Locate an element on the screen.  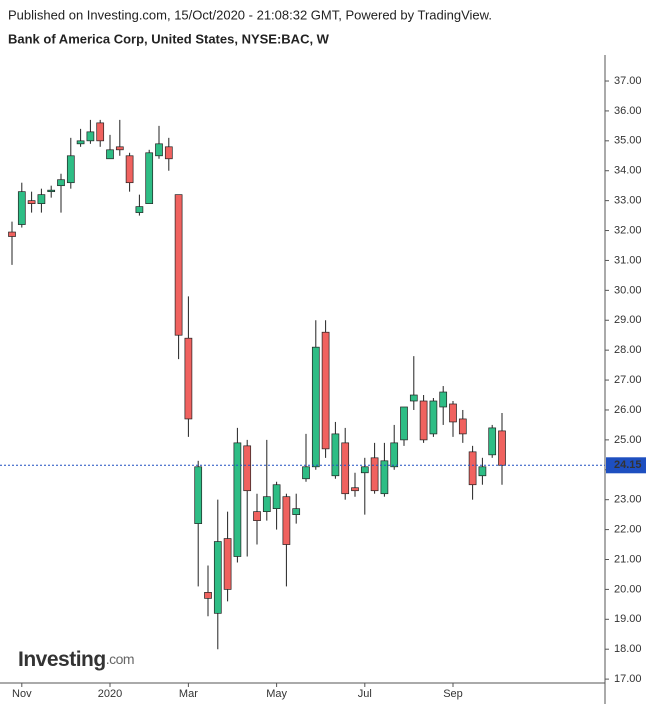
y-tick-label: 25.00 is located at coordinates (628, 440).